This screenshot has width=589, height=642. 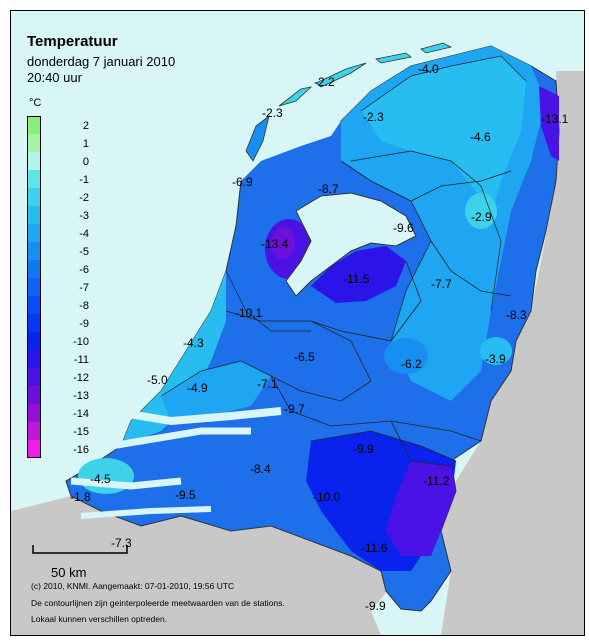 What do you see at coordinates (436, 481) in the screenshot?
I see `station-value: -11.2` at bounding box center [436, 481].